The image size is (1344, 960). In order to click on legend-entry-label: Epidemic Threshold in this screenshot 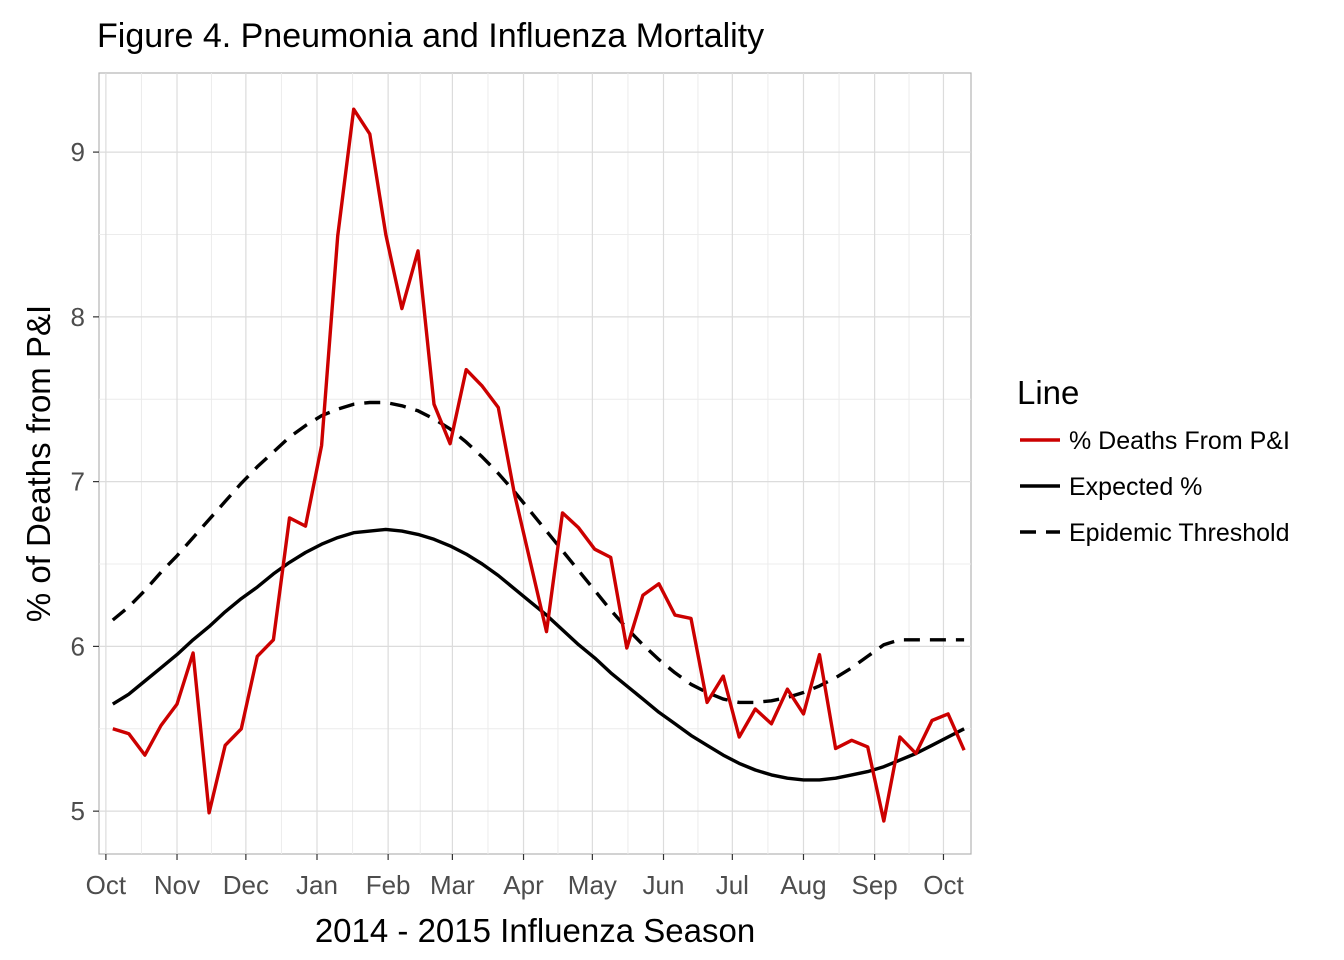, I will do `click(1179, 533)`.